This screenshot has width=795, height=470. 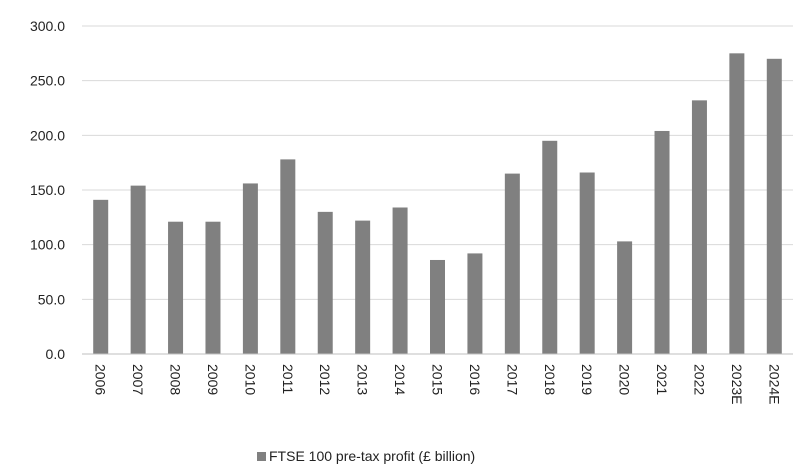 What do you see at coordinates (176, 287) in the screenshot?
I see `bar-2008` at bounding box center [176, 287].